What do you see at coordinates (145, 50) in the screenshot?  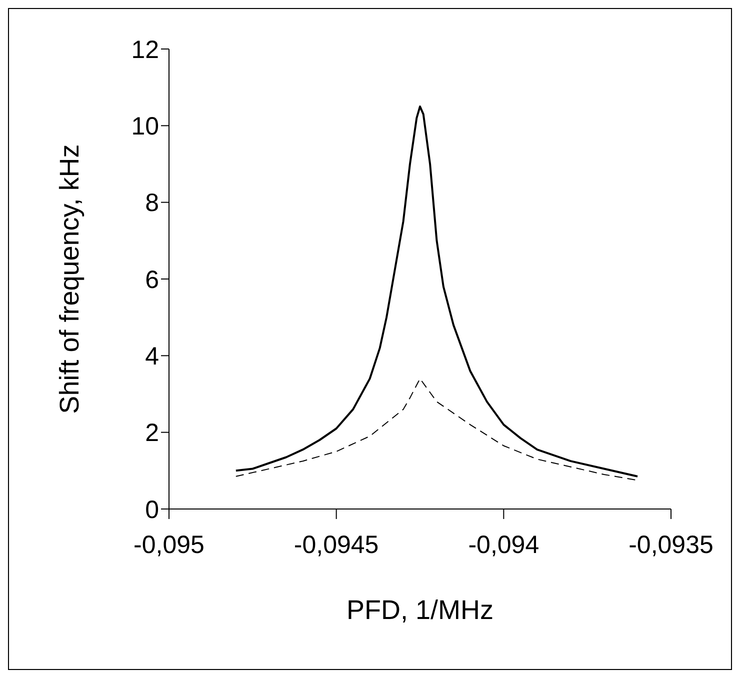 I see `y-tick-label: 12` at bounding box center [145, 50].